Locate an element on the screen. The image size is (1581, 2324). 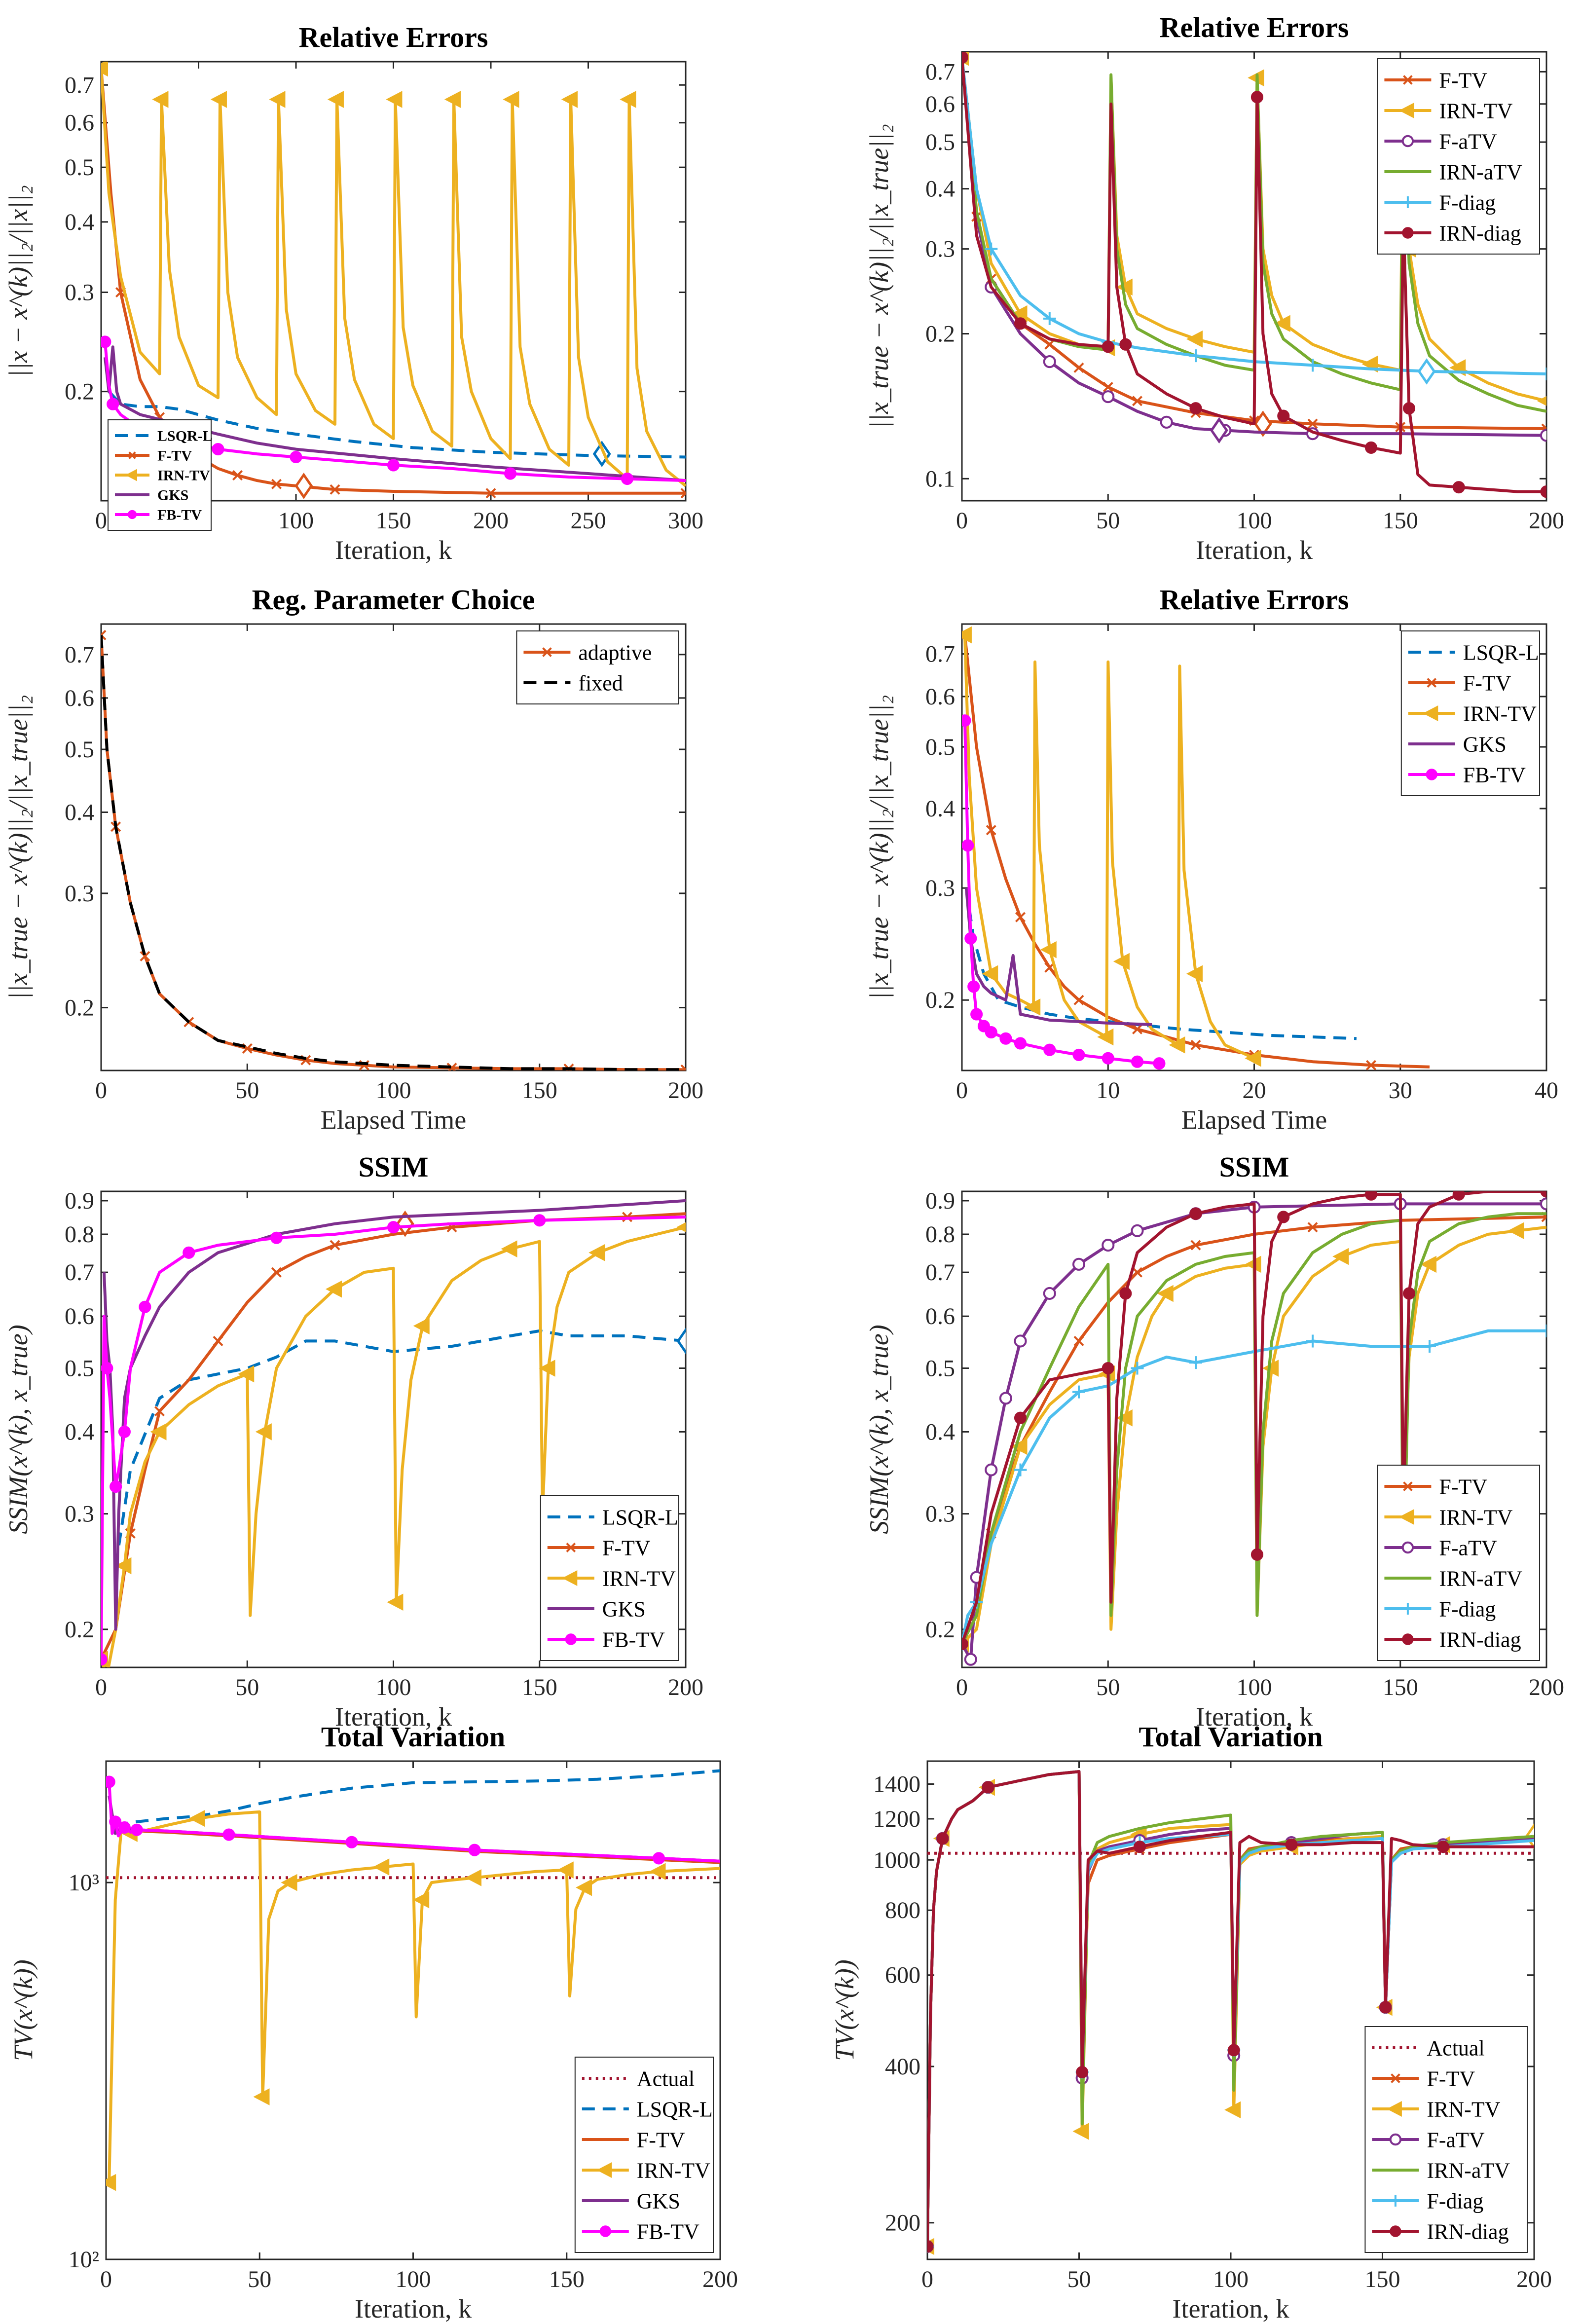
x-axis-label: Elapsed Time is located at coordinates (1254, 1120).